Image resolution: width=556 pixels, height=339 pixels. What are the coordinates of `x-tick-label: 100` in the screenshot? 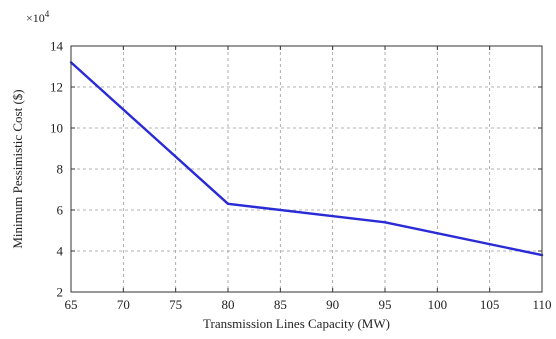 It's located at (438, 304).